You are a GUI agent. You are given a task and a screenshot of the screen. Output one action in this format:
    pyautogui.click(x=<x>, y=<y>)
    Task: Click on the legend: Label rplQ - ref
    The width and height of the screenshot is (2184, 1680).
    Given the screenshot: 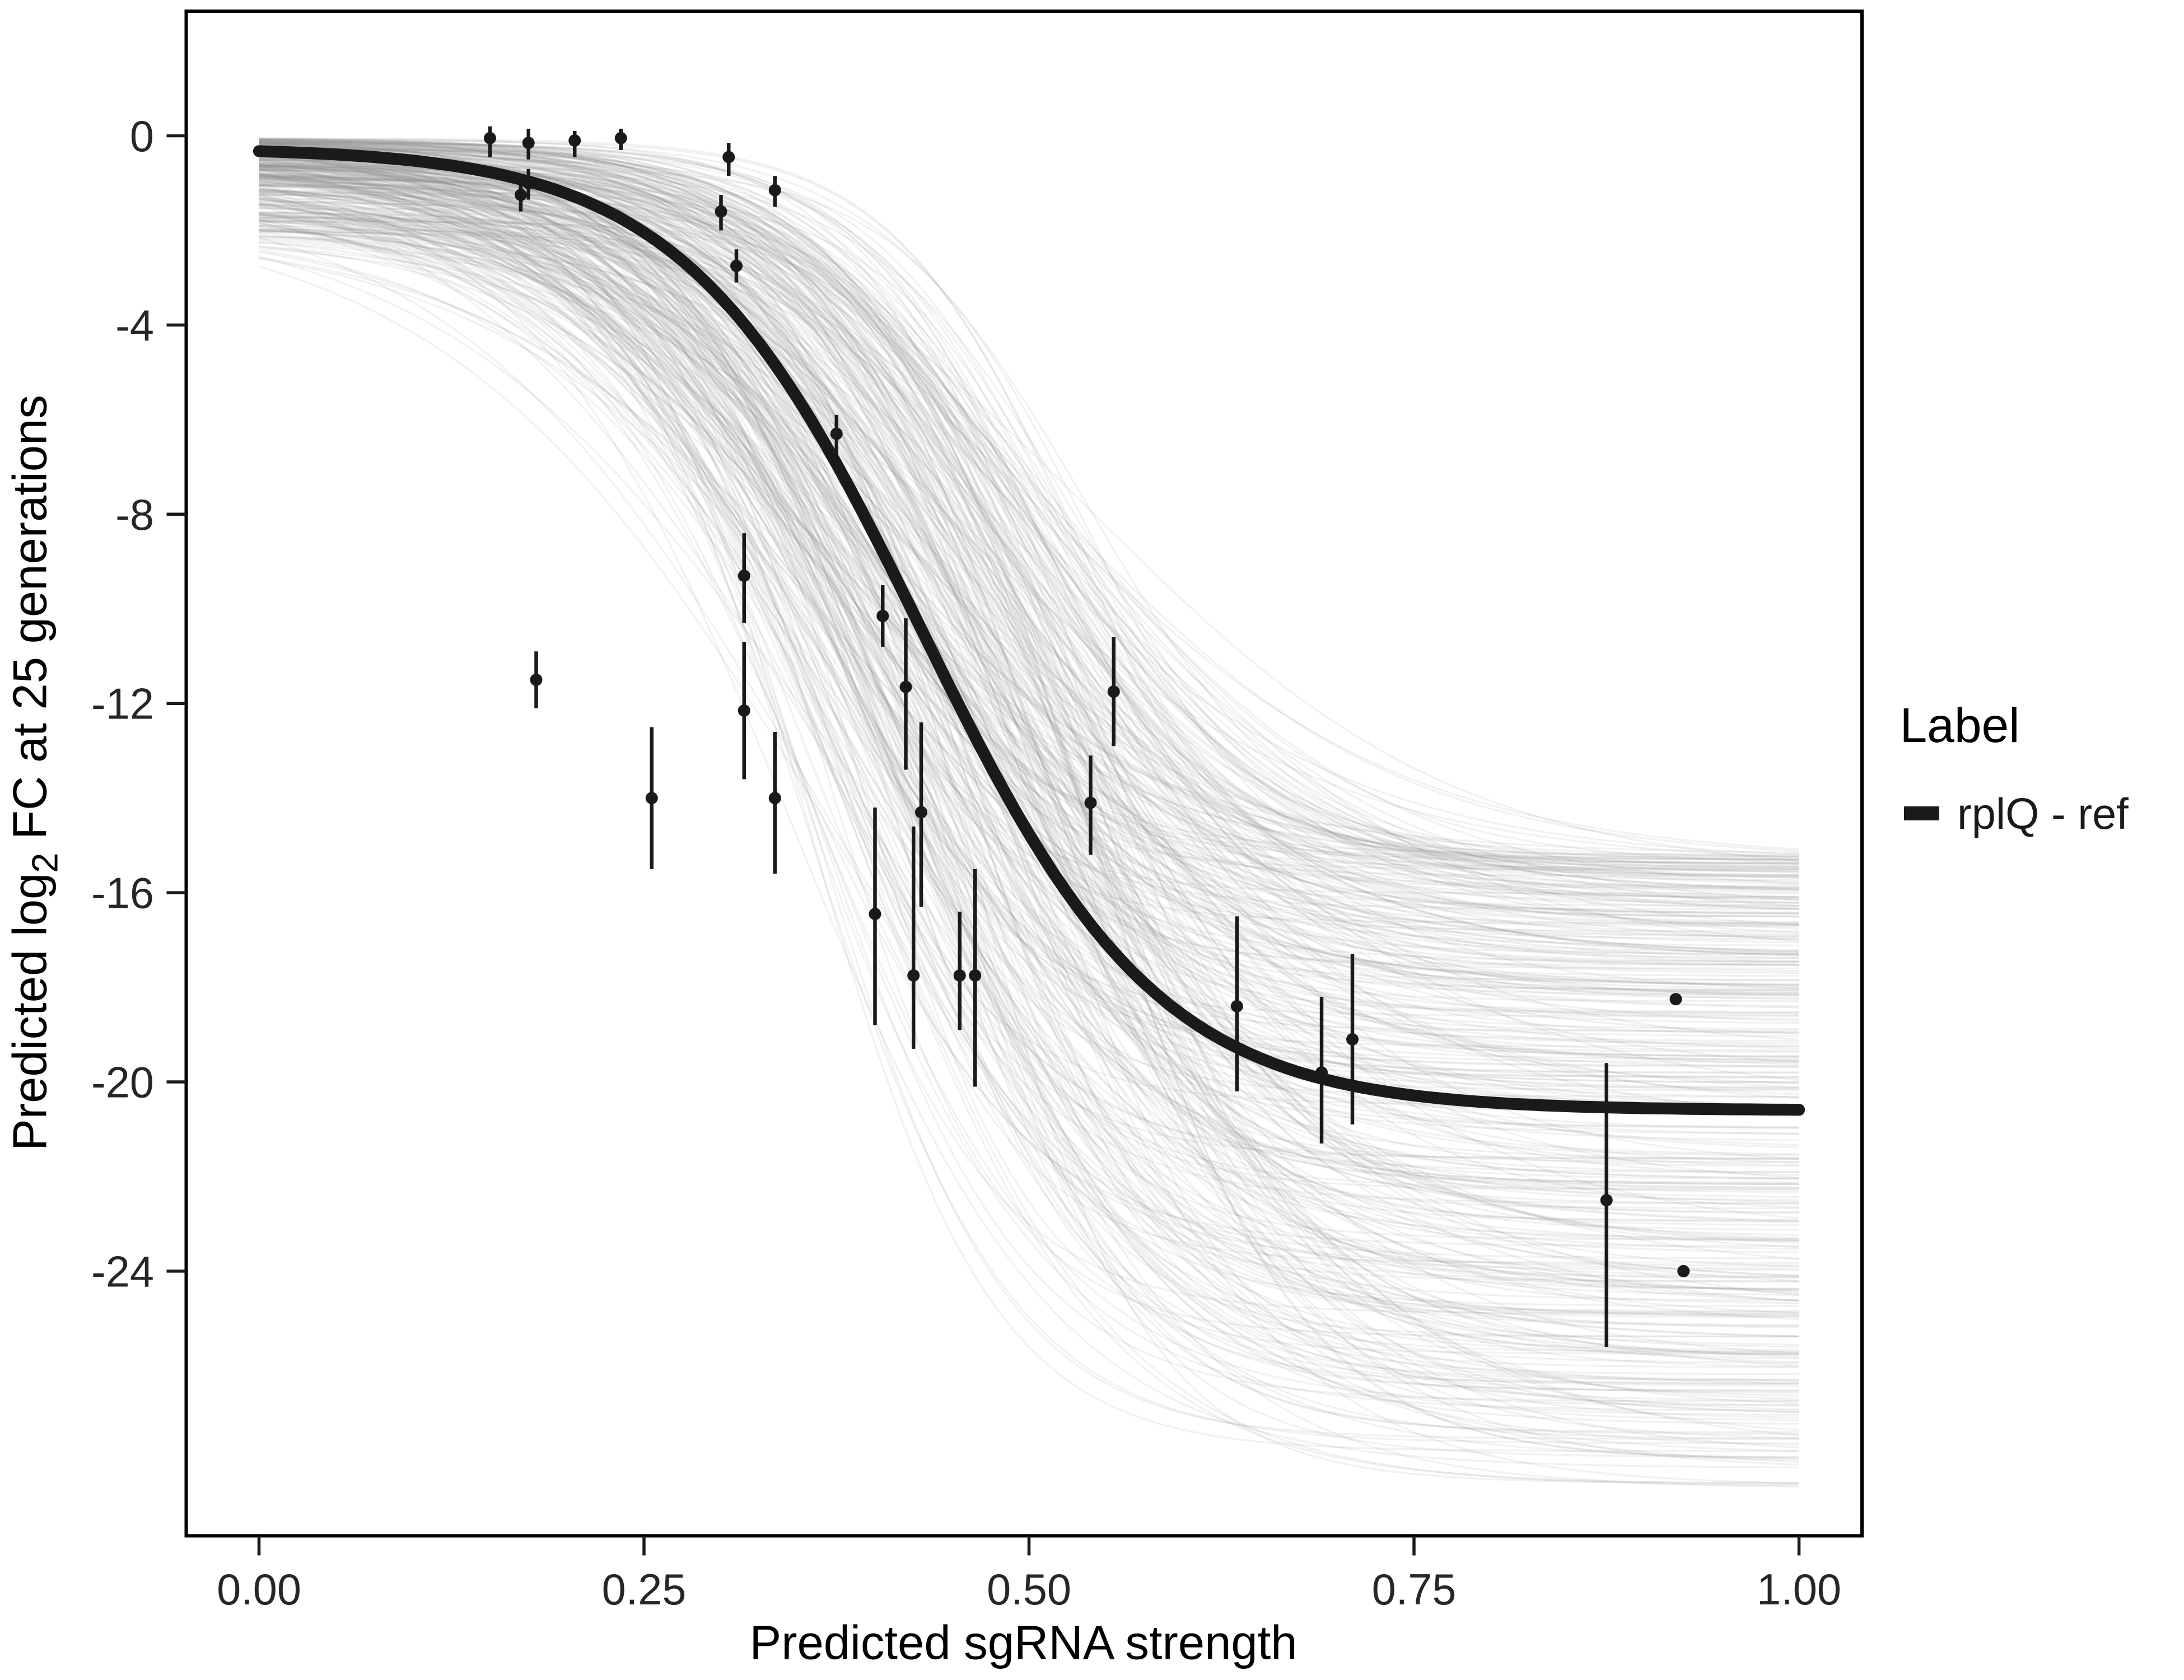 What is the action you would take?
    pyautogui.click(x=2015, y=768)
    